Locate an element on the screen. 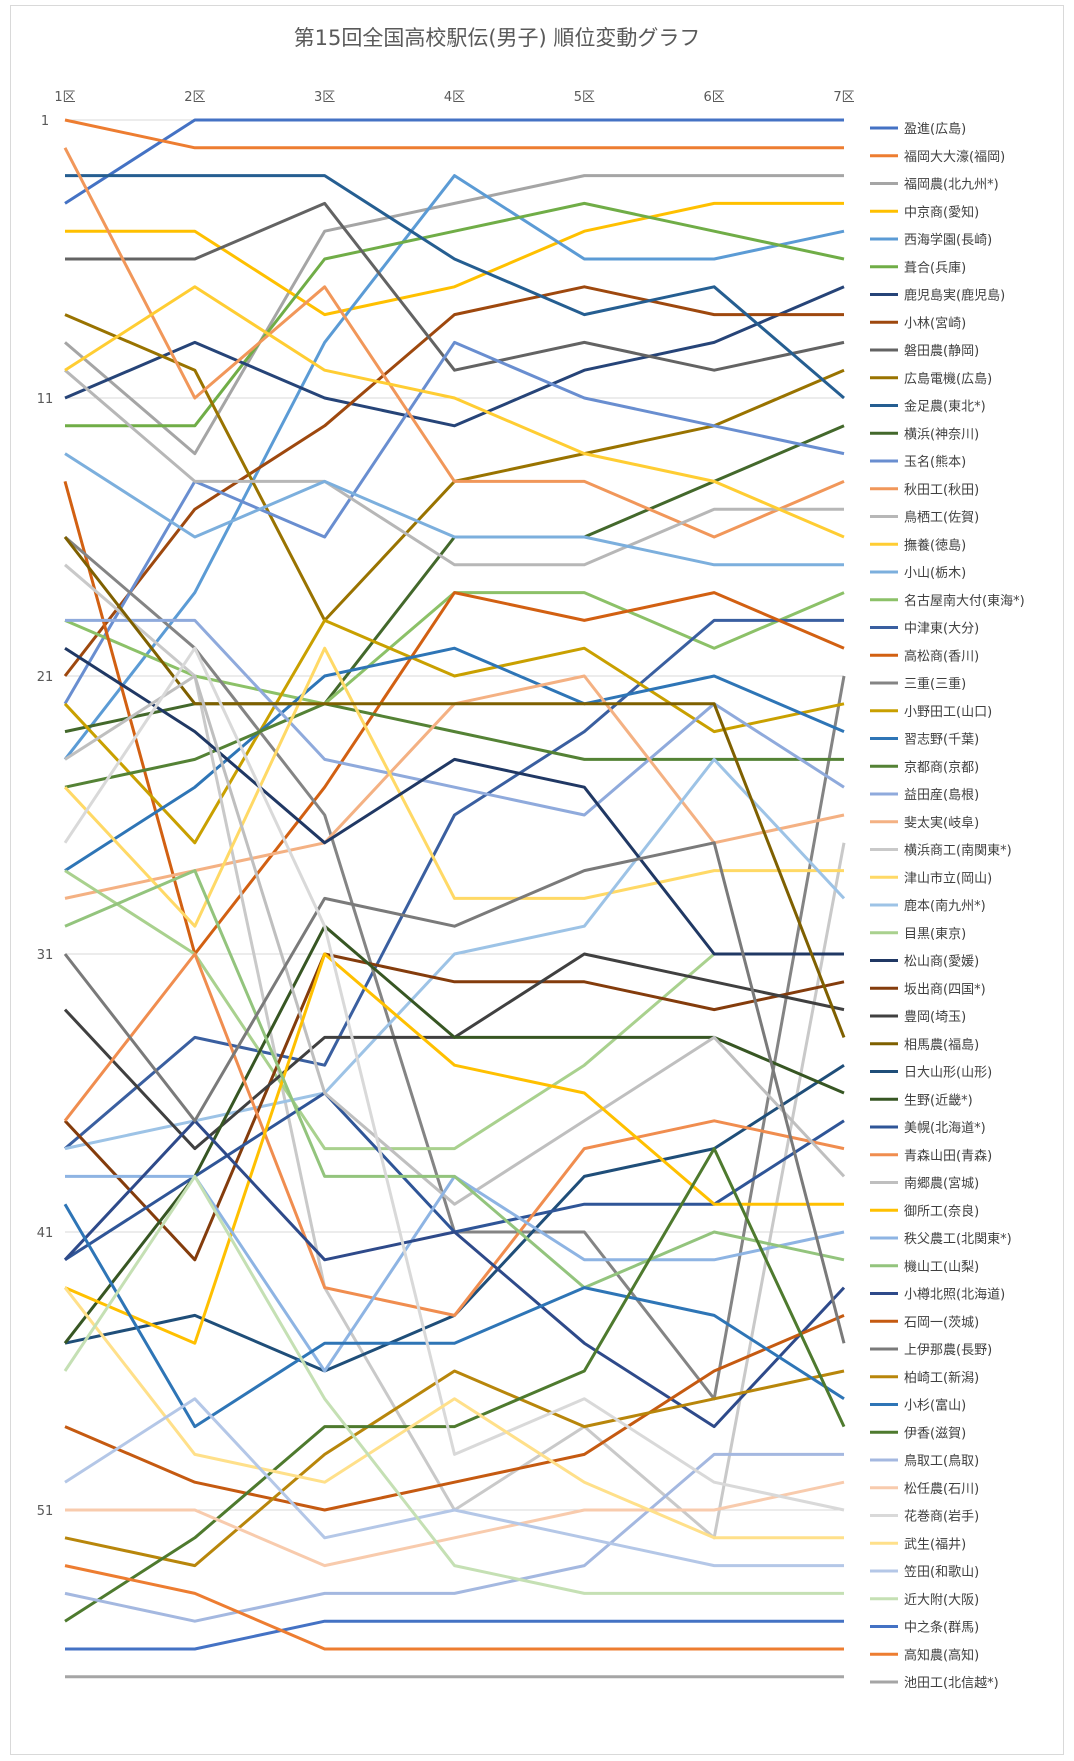 Image resolution: width=1074 pixels, height=1761 pixels. legend-entry: 武生(福井) is located at coordinates (935, 1544).